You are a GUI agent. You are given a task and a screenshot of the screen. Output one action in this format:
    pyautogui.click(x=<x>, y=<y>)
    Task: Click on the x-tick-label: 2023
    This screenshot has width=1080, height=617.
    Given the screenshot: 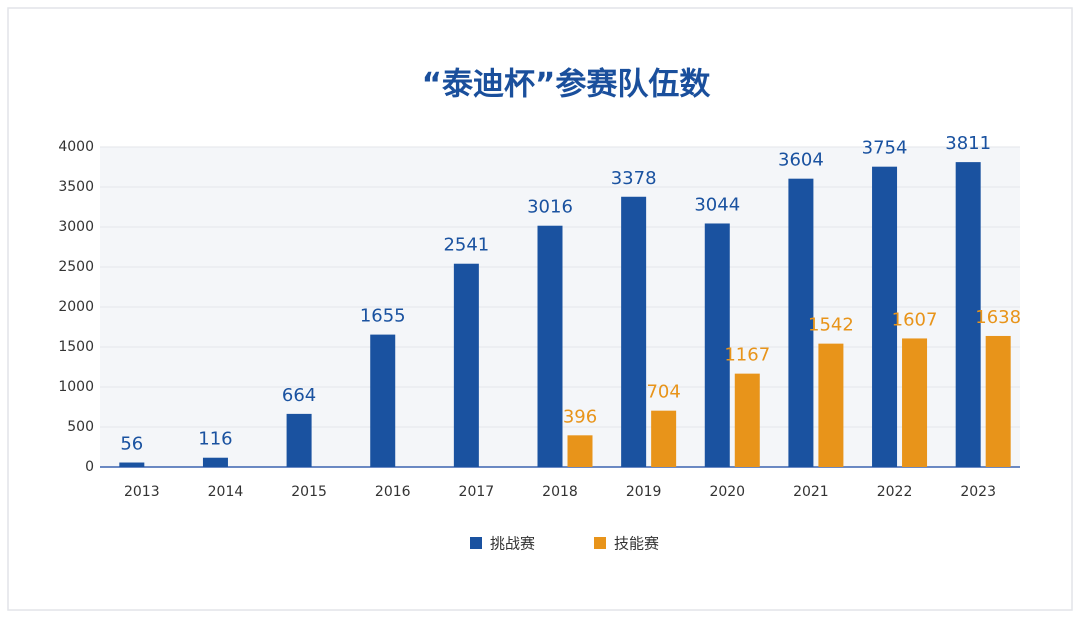 What is the action you would take?
    pyautogui.click(x=978, y=492)
    